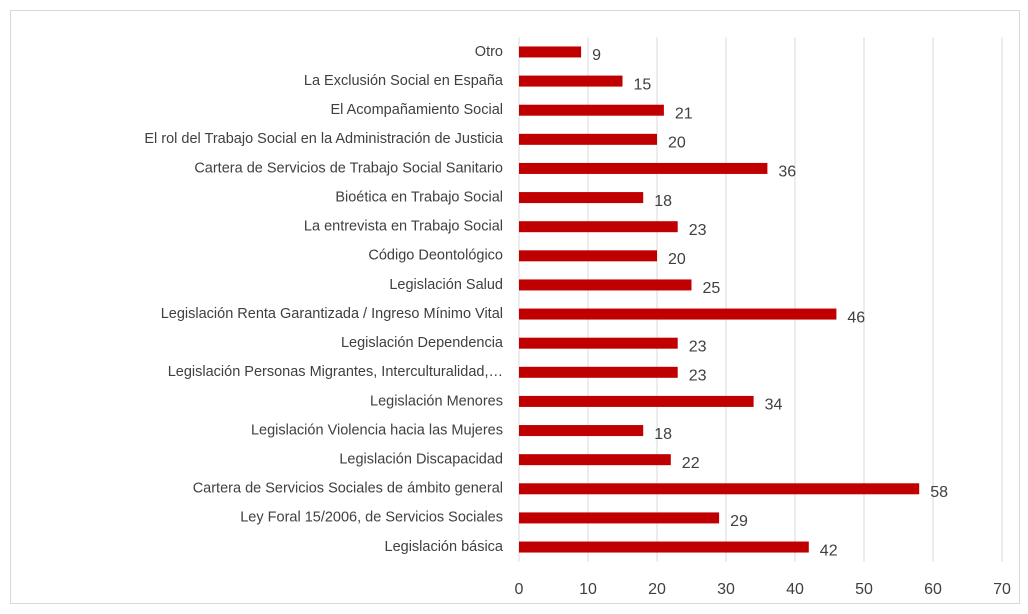 The image size is (1028, 614). I want to click on x-tick-label: 30, so click(726, 589).